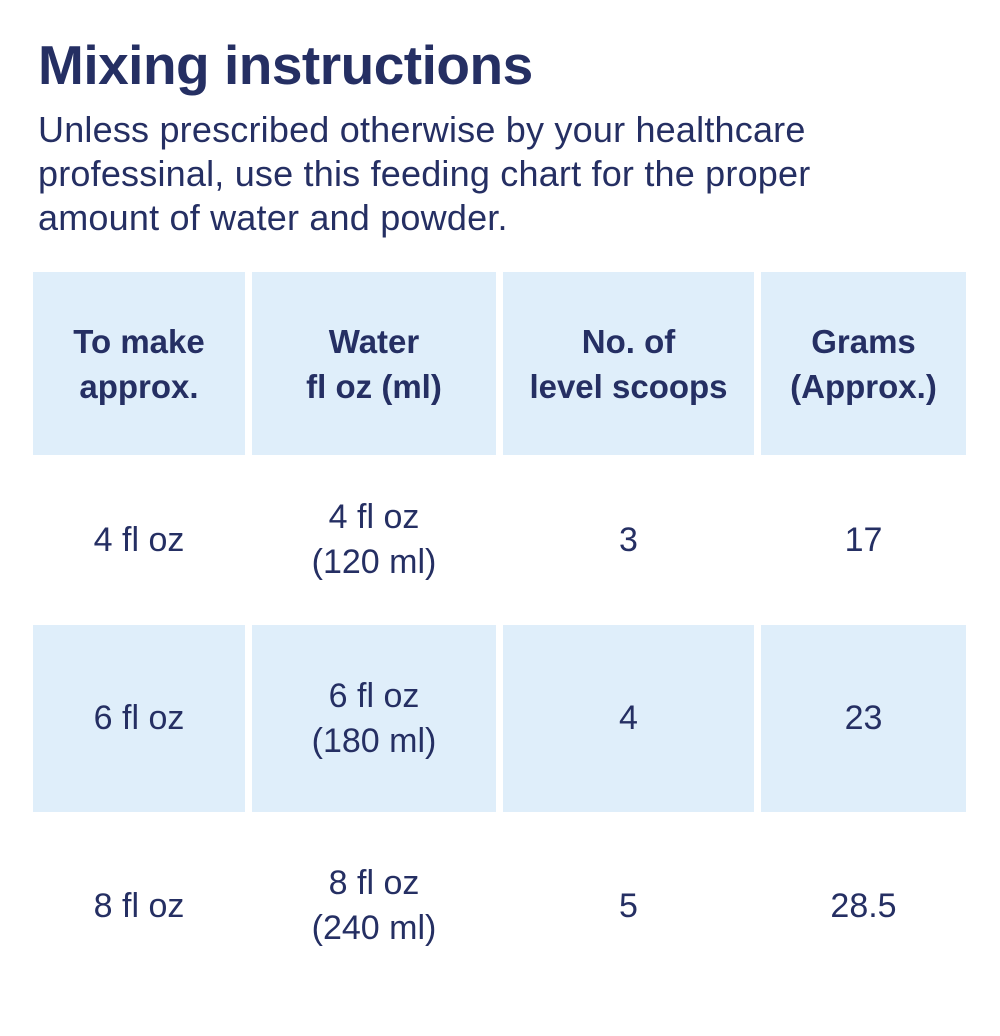  What do you see at coordinates (139, 718) in the screenshot?
I see `cell-to-make: 6 fl oz` at bounding box center [139, 718].